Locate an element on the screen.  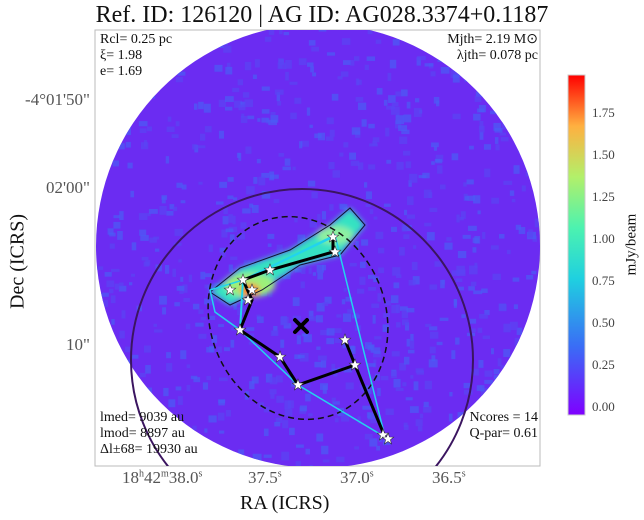
mst-line is located at coordinates (370, 401).